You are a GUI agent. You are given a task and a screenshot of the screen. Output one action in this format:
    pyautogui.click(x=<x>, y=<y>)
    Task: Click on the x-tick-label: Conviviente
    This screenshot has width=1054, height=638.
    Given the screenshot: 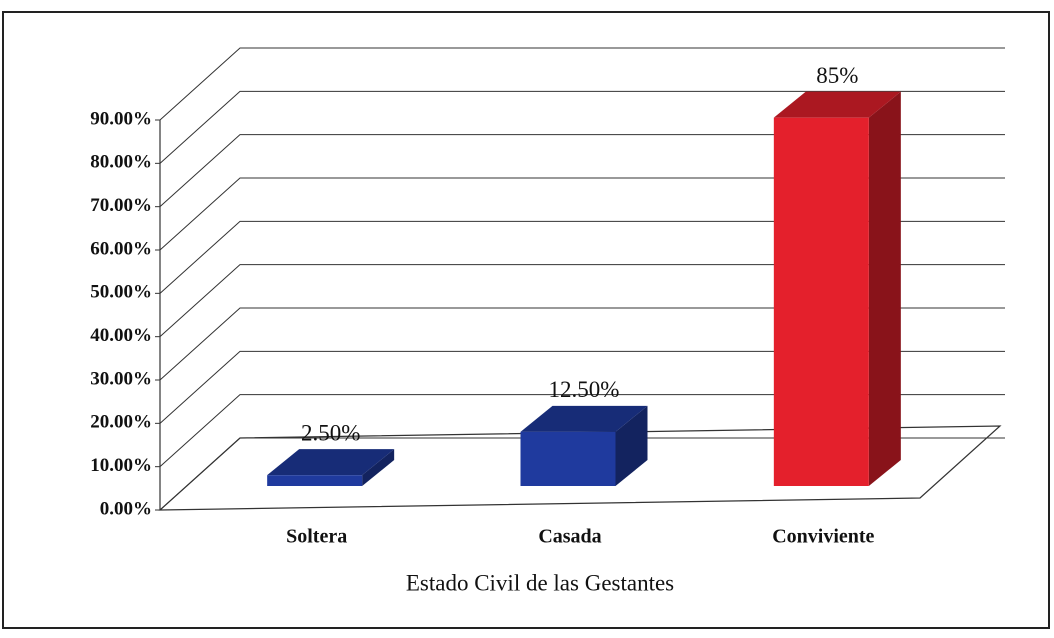 What is the action you would take?
    pyautogui.click(x=823, y=537)
    